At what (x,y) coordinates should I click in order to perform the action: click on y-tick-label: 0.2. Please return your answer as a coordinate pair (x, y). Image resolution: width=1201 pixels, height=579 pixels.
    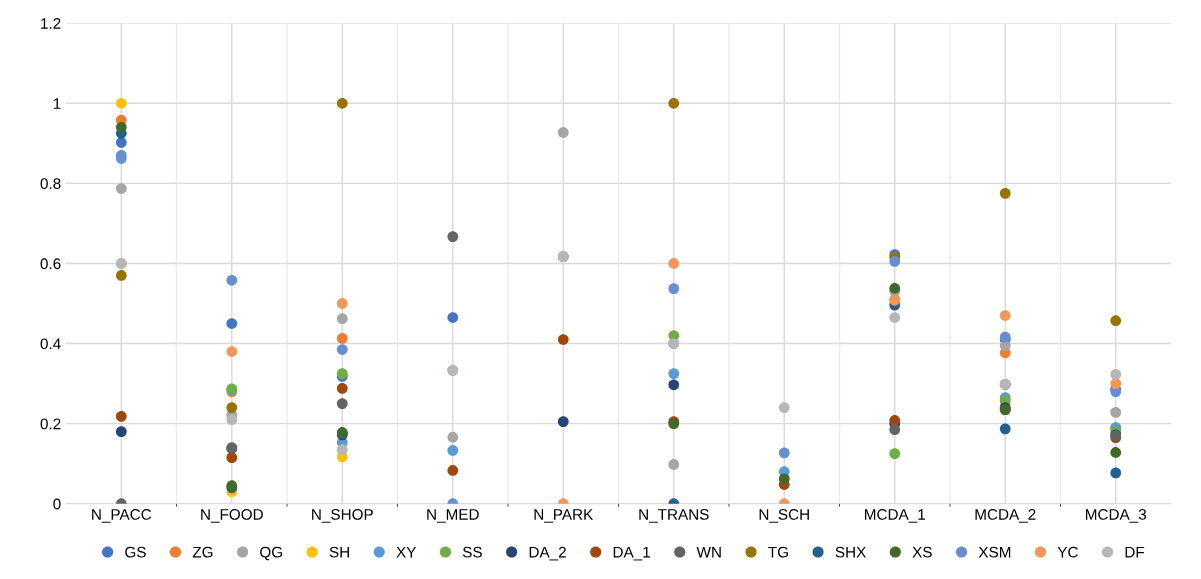
    Looking at the image, I should click on (50, 424).